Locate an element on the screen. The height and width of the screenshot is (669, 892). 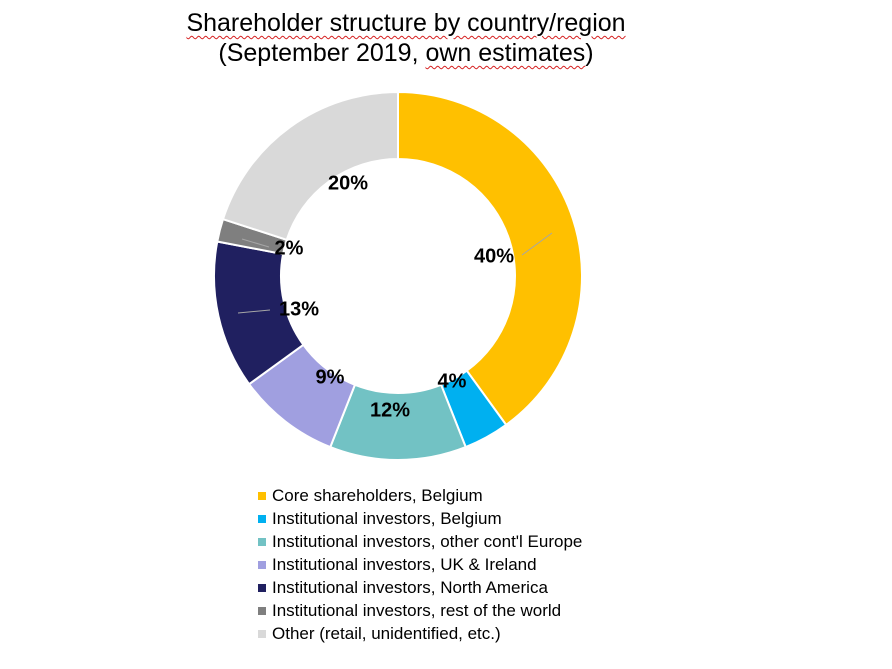
legend-item-institutional-investors-north-america: Institutional investors, North America is located at coordinates (420, 587).